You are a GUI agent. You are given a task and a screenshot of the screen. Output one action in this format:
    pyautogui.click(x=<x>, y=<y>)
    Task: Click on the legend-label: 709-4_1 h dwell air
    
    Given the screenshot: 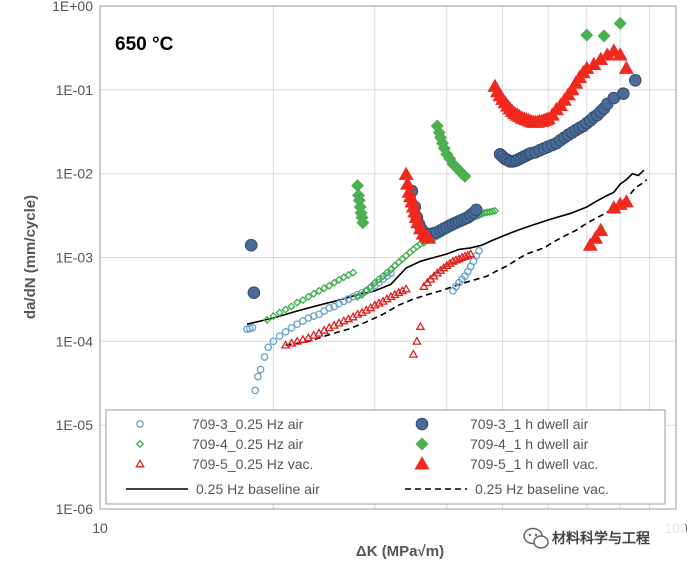 What is the action you would take?
    pyautogui.click(x=529, y=444)
    